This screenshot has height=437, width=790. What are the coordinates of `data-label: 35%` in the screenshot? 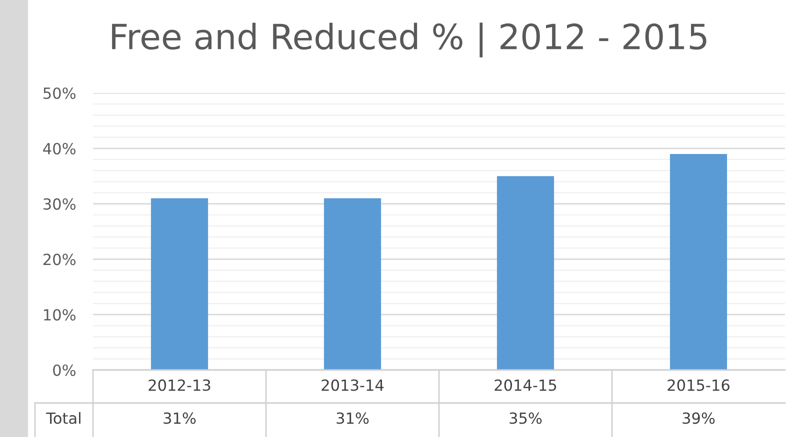 It's located at (526, 418).